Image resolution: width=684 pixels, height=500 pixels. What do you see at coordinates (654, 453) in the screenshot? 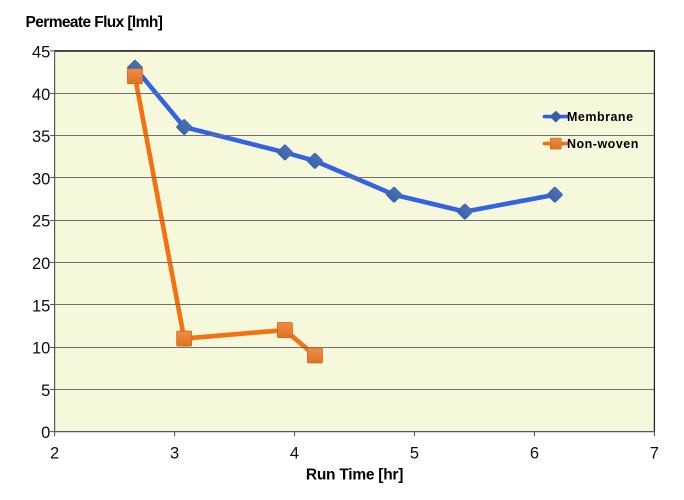
I see `svg-text: 7` at bounding box center [654, 453].